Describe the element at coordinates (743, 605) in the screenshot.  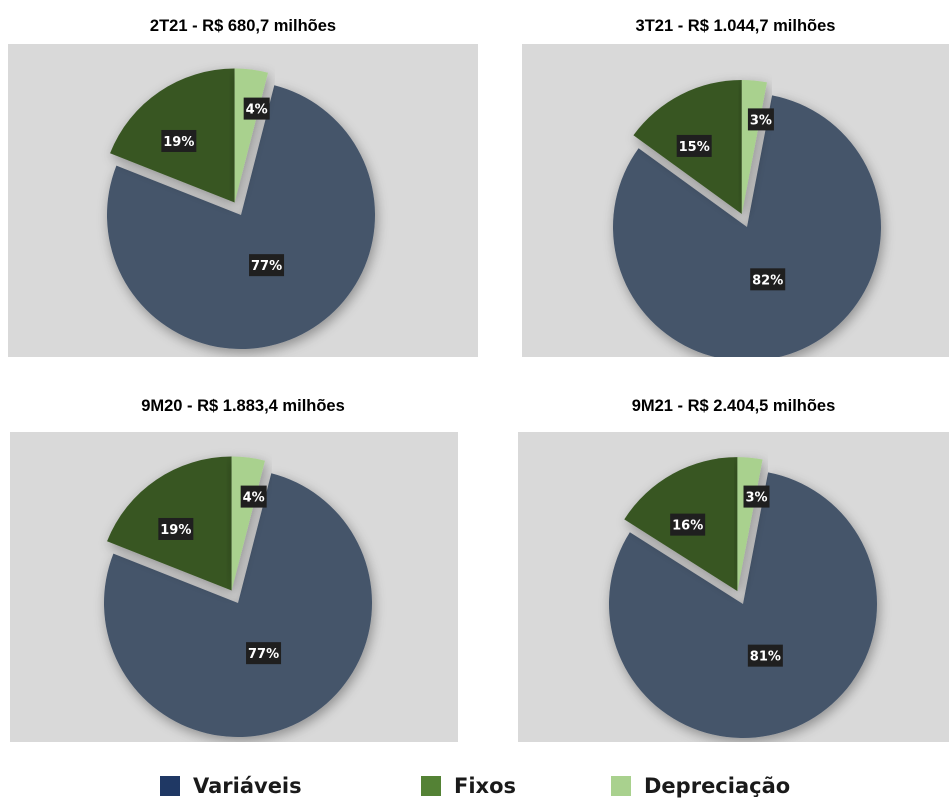
I see `pie-slice-variaveis-9m21` at that location.